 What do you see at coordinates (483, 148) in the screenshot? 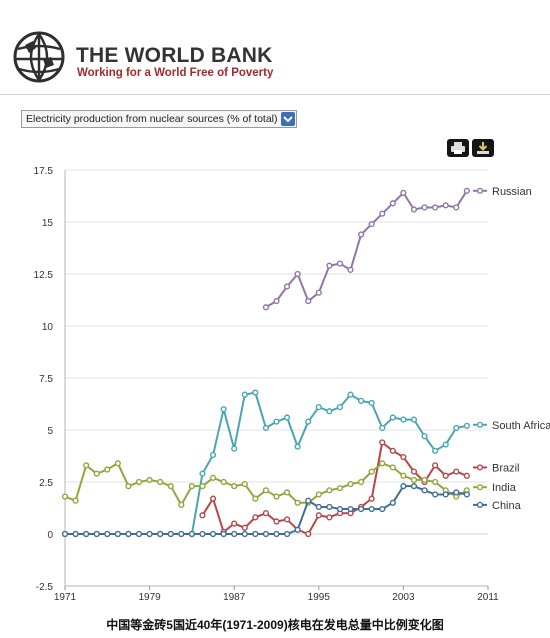
I see `download-button` at bounding box center [483, 148].